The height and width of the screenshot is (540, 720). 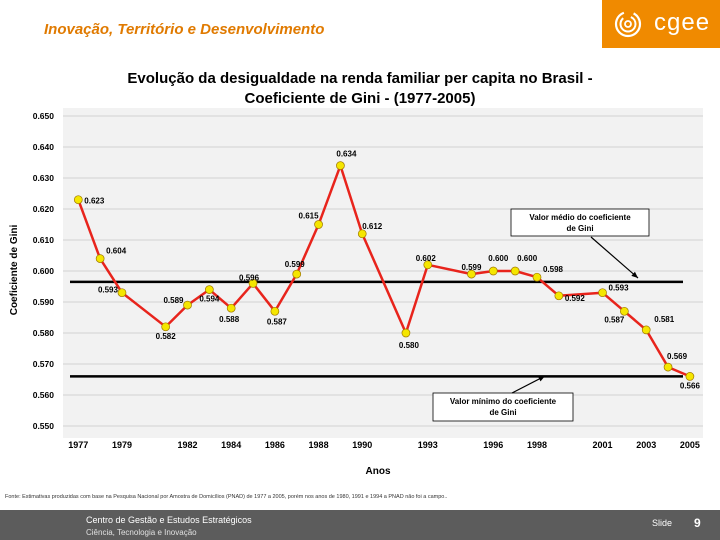 What do you see at coordinates (646, 445) in the screenshot?
I see `x-tick-label: 2003` at bounding box center [646, 445].